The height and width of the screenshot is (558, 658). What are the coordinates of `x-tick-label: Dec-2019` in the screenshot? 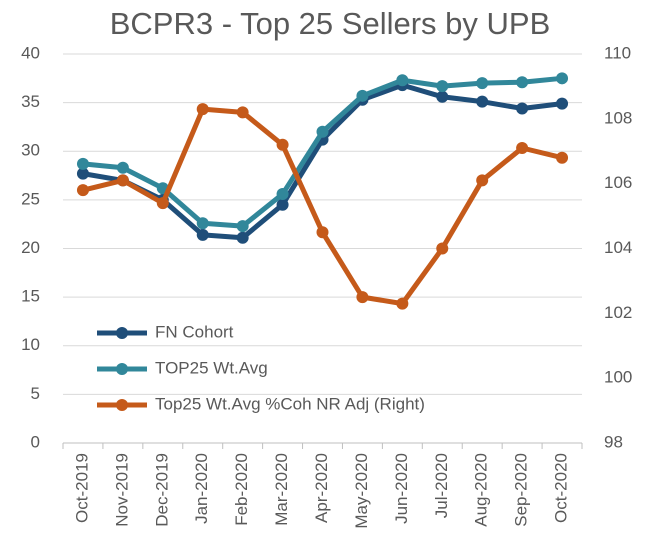 It's located at (161, 490).